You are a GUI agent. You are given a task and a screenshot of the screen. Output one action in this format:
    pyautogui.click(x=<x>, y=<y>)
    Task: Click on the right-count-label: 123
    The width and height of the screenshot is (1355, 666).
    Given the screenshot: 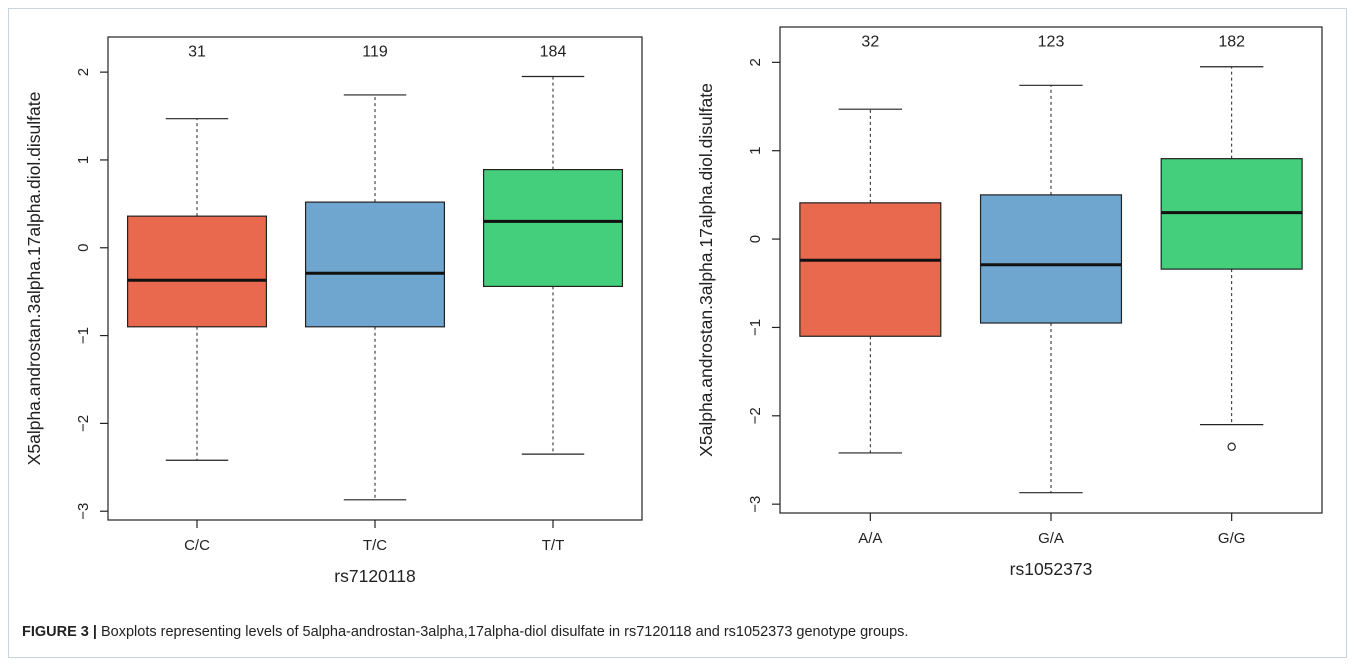 What is the action you would take?
    pyautogui.click(x=1051, y=41)
    